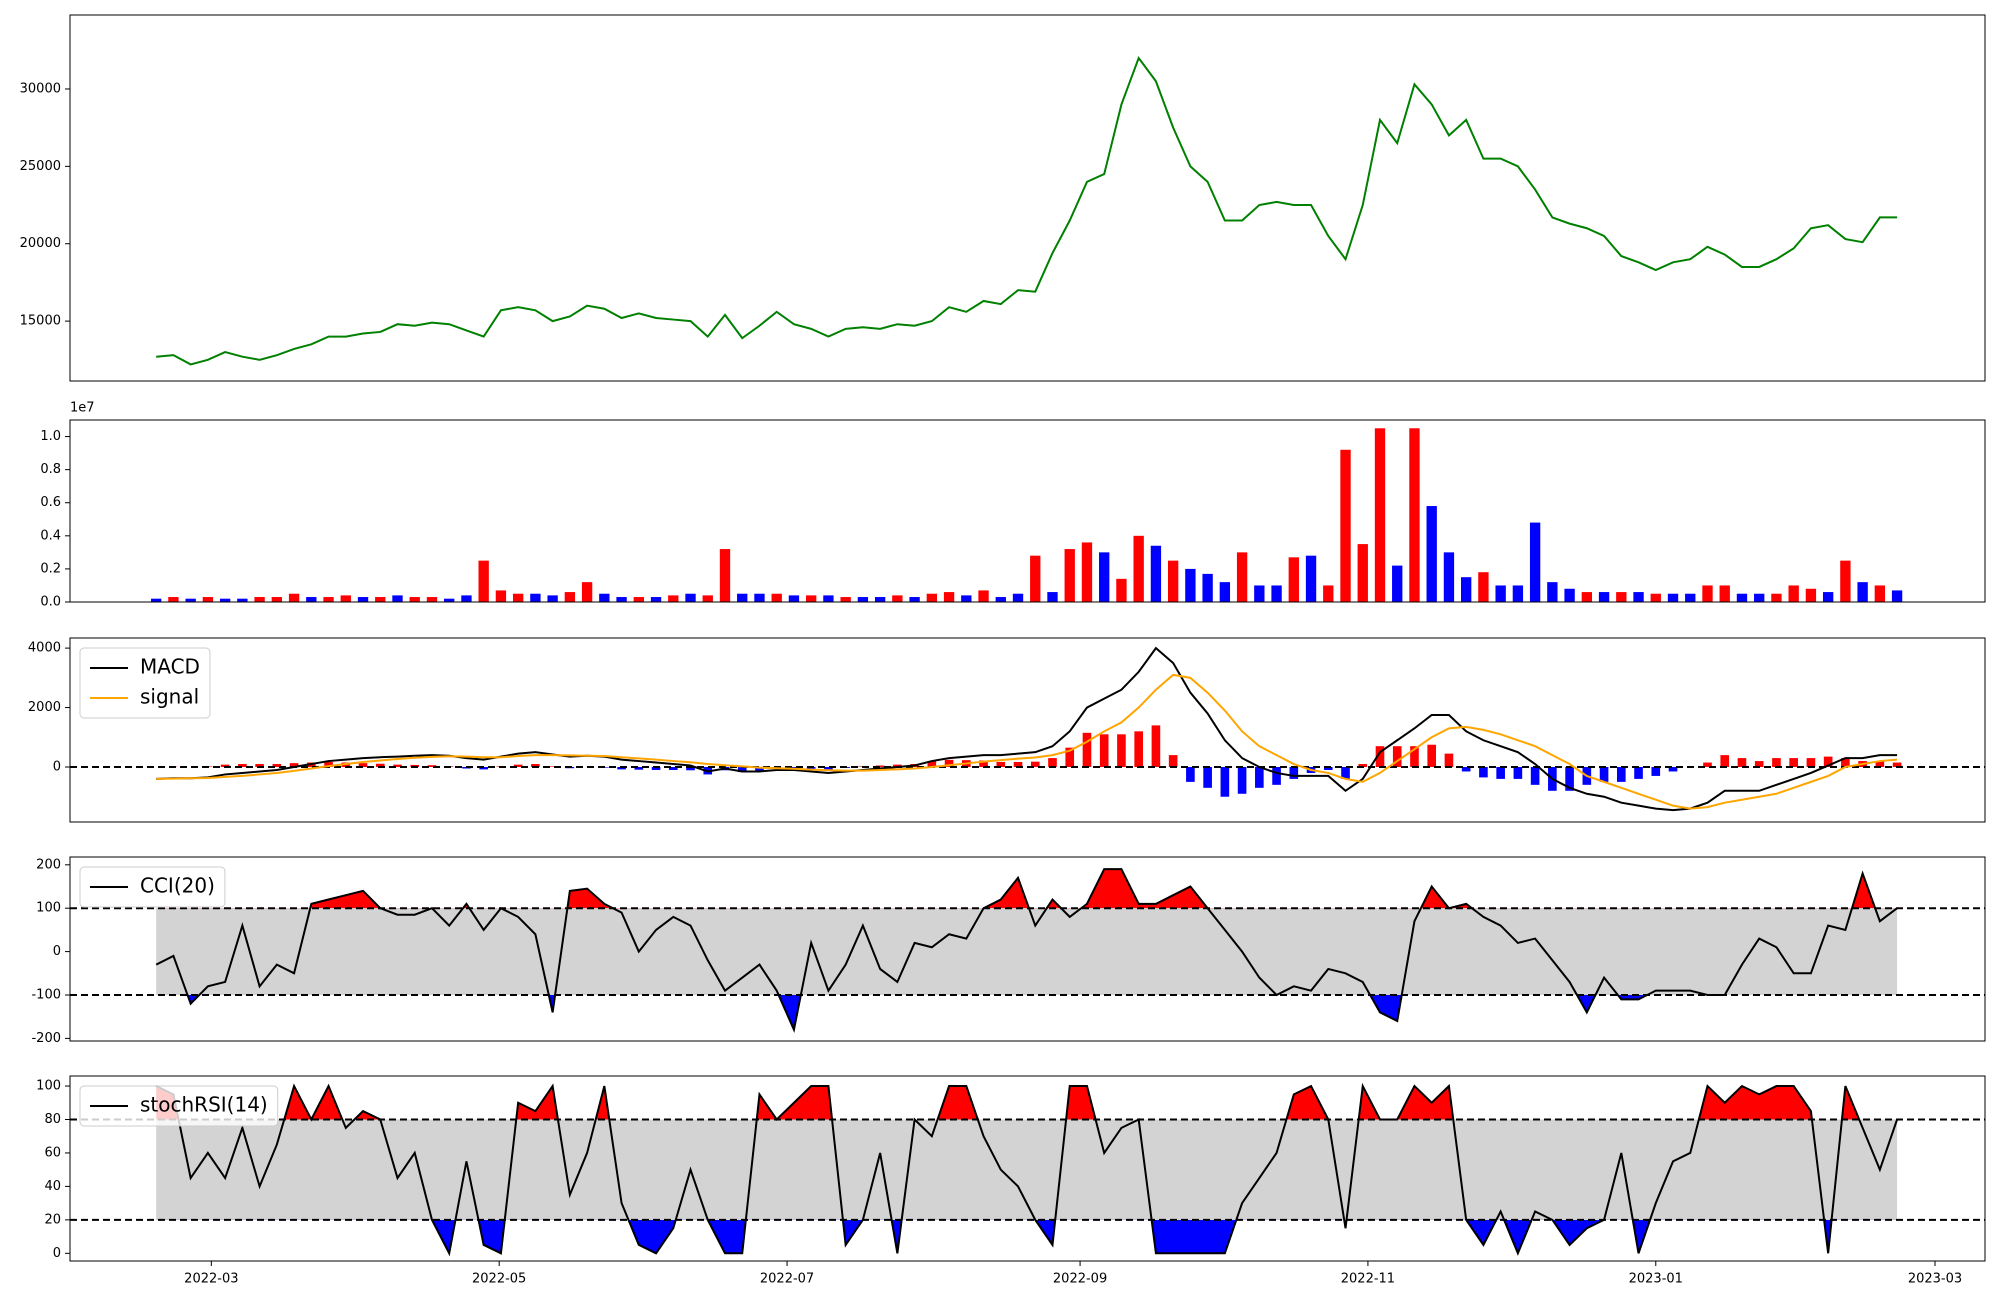  I want to click on y-tick-label: 60, so click(52, 1152).